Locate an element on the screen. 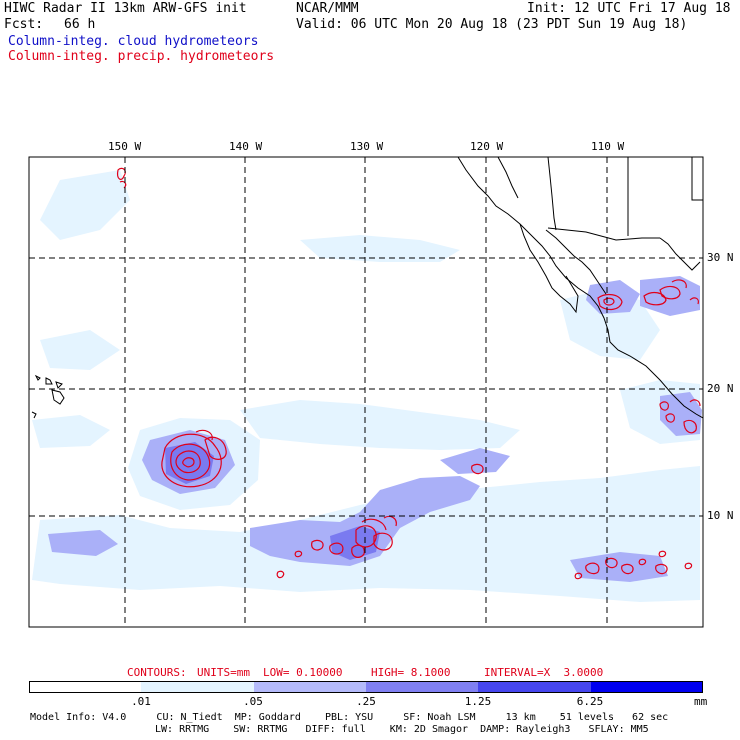 This screenshot has height=740, width=740. colorbar-label-4: 6.25 is located at coordinates (590, 701).